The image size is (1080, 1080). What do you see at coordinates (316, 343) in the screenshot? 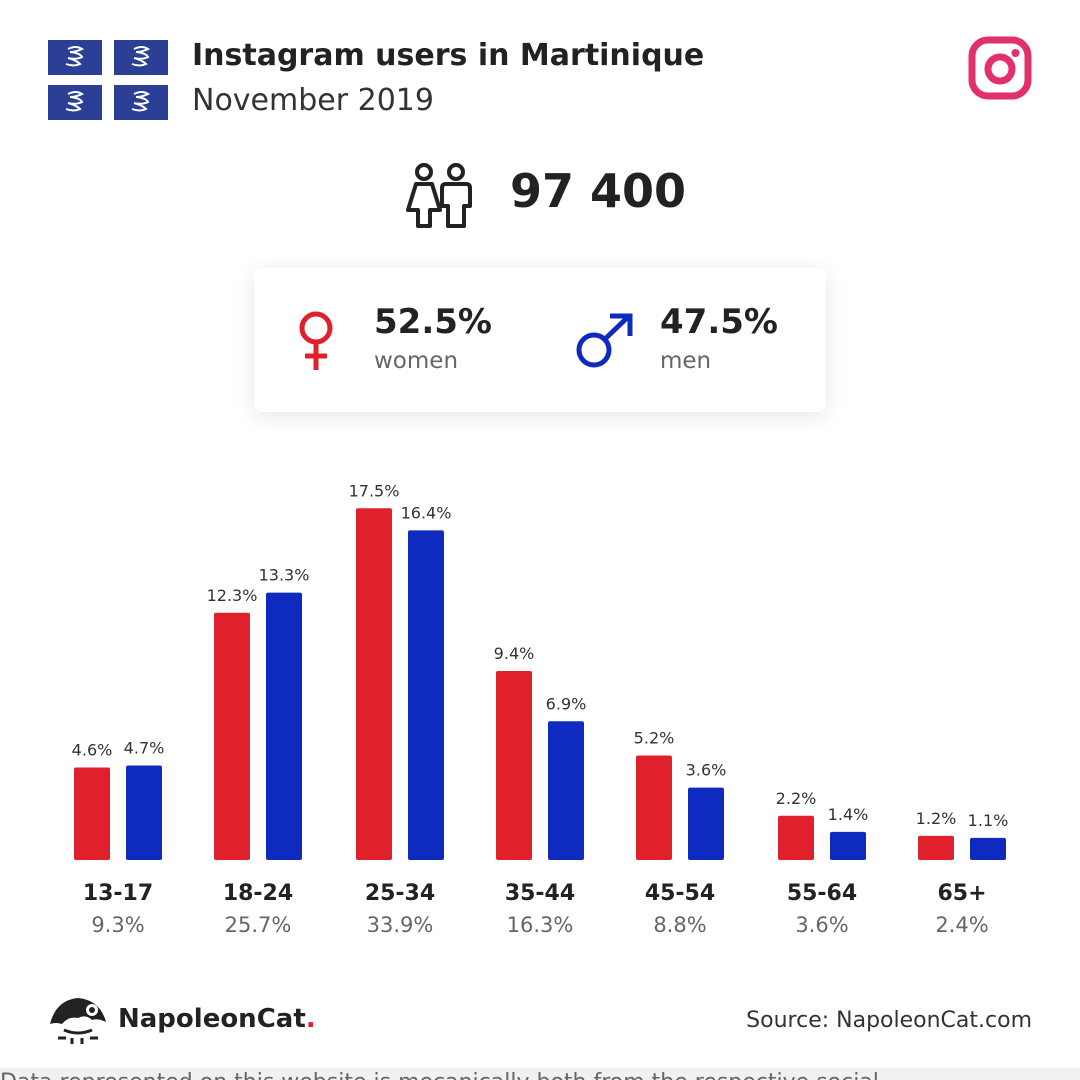
I see `female-symbol-icon` at bounding box center [316, 343].